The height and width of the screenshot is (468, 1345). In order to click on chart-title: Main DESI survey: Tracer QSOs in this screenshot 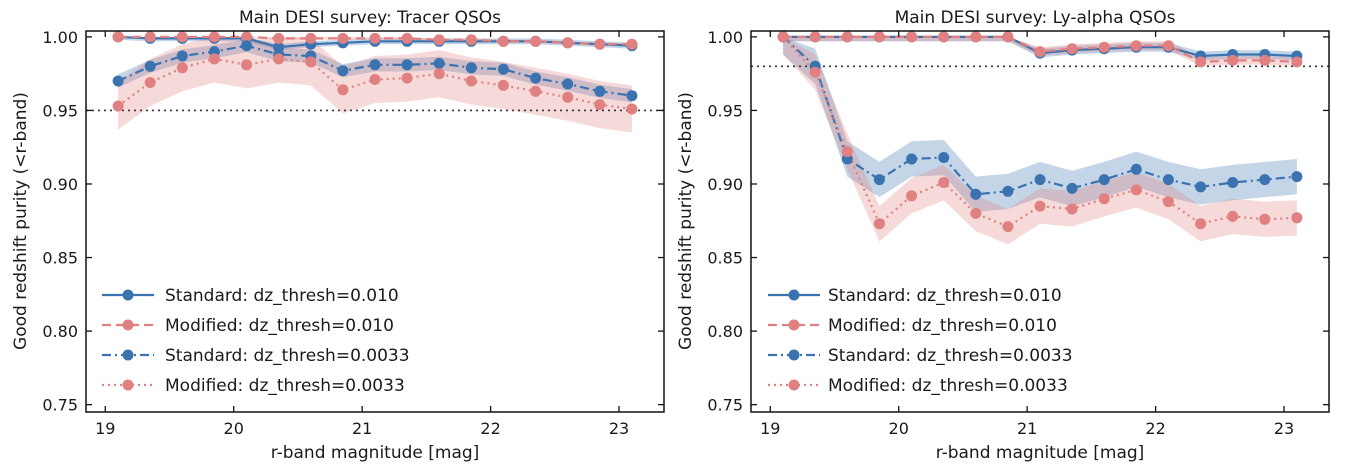, I will do `click(370, 18)`.